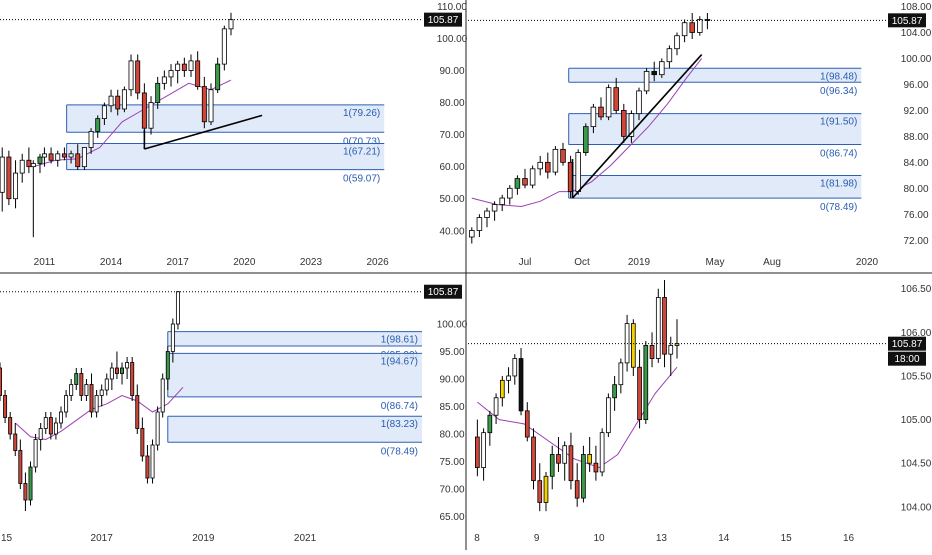  Describe the element at coordinates (907, 343) in the screenshot. I see `last-price-tag` at that location.